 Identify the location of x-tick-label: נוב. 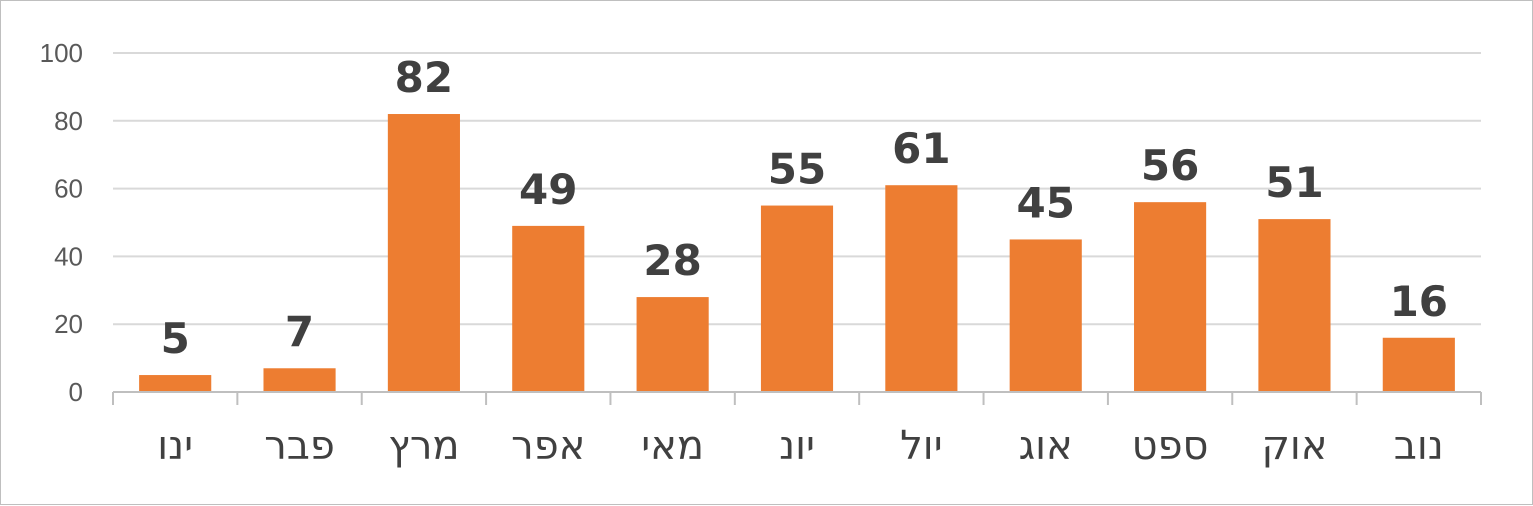
(1419, 446).